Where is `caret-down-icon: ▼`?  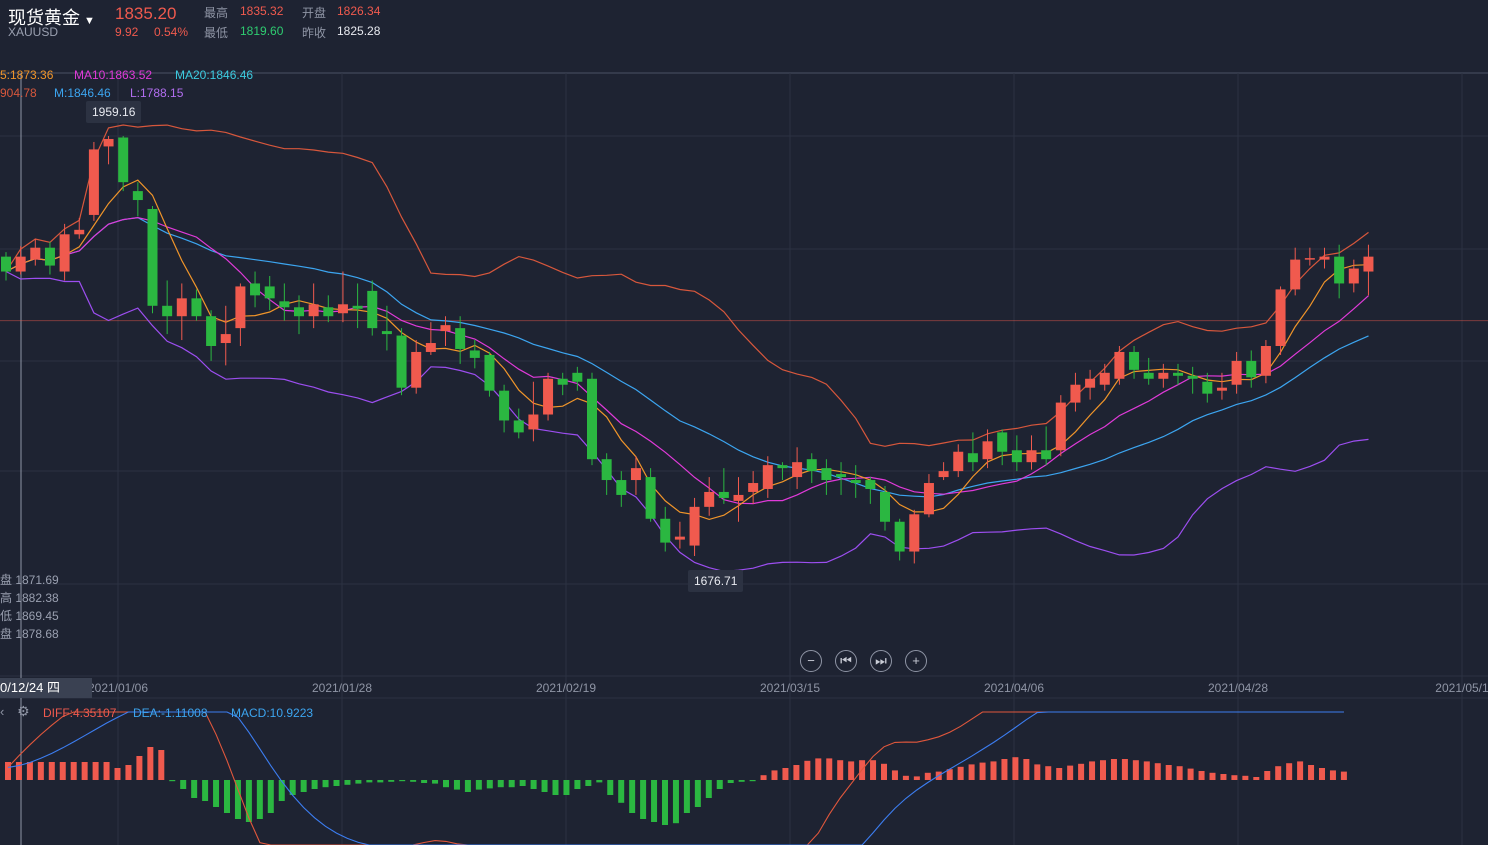 caret-down-icon: ▼ is located at coordinates (89, 21).